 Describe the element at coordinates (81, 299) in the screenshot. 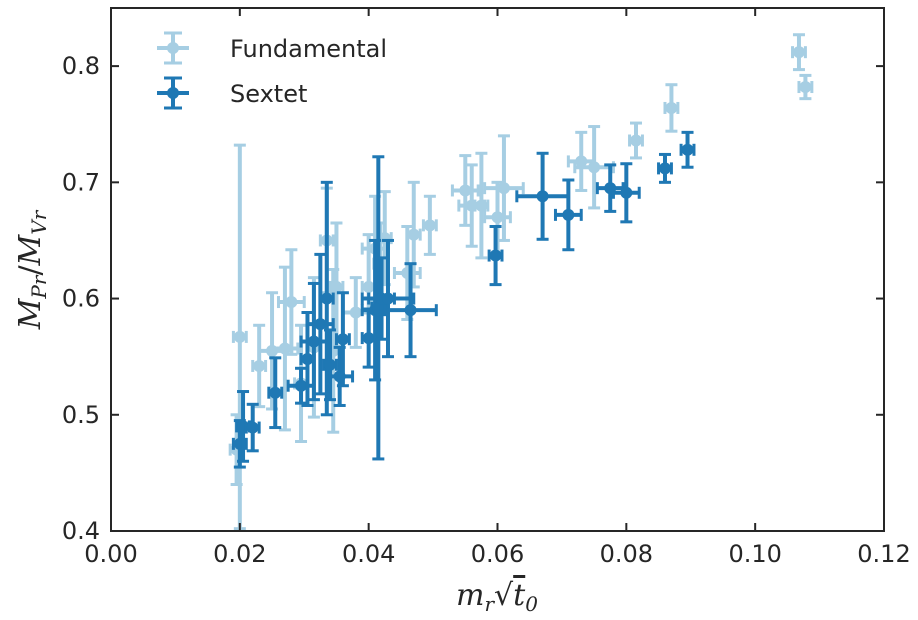

I see `y-tick-label: 0.6` at that location.